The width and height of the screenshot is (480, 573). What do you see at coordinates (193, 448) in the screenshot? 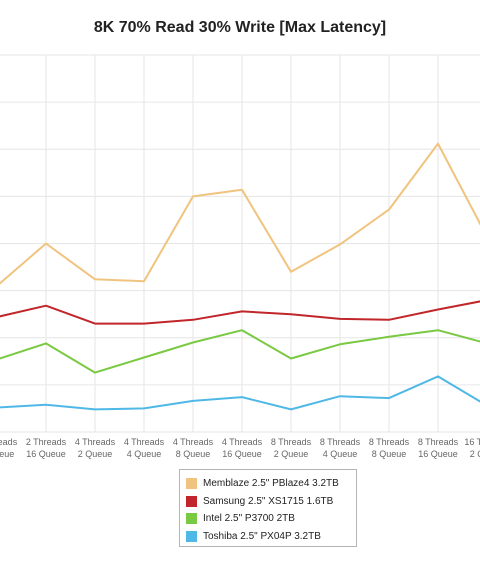
I see `x-tick-label: 4 Threads 8 Queue` at bounding box center [193, 448].